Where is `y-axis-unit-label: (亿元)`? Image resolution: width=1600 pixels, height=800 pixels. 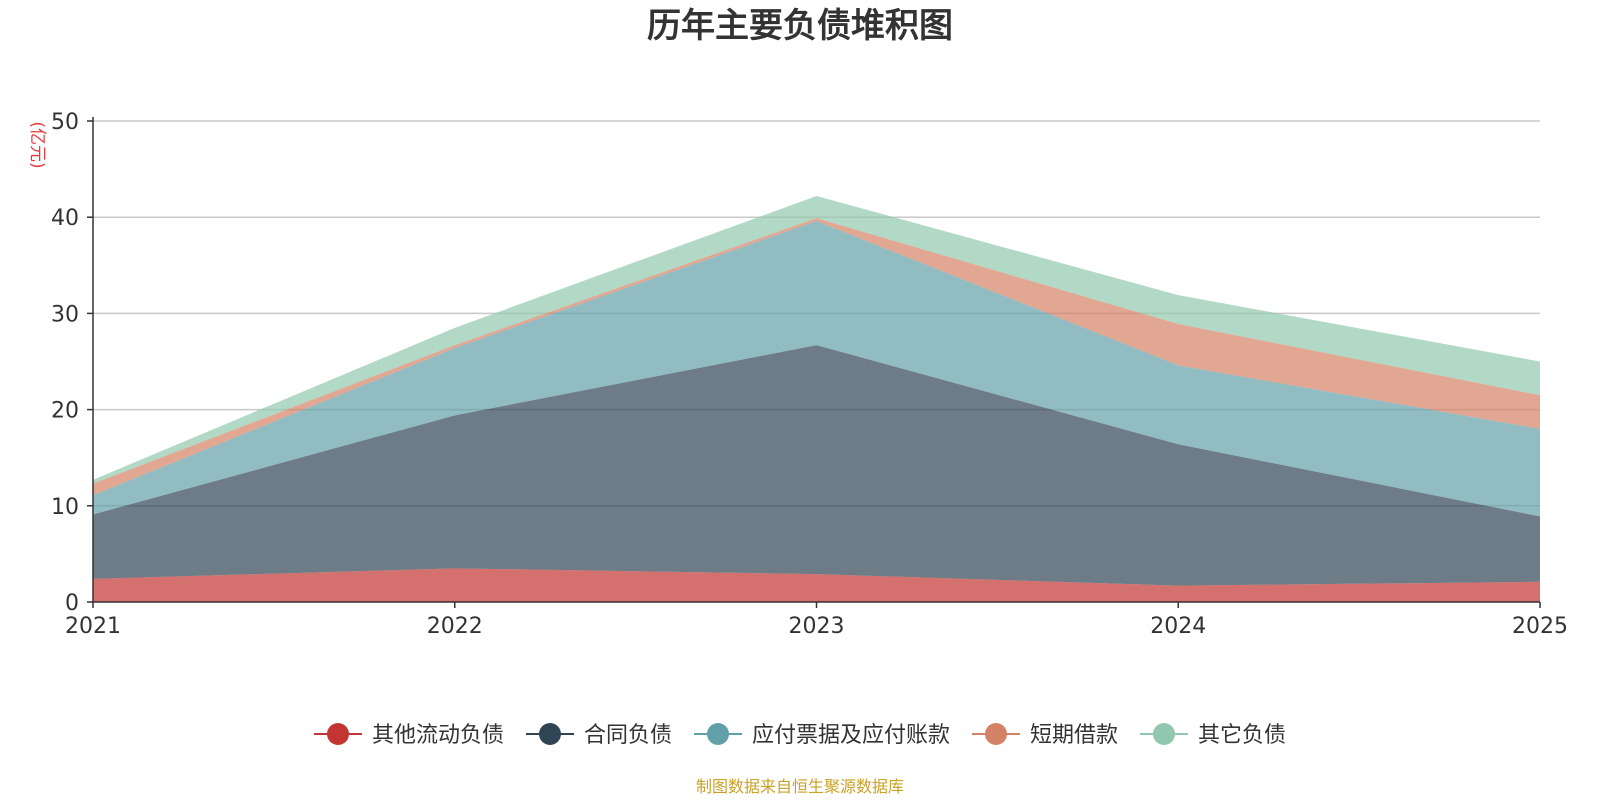 y-axis-unit-label: (亿元) is located at coordinates (37, 144).